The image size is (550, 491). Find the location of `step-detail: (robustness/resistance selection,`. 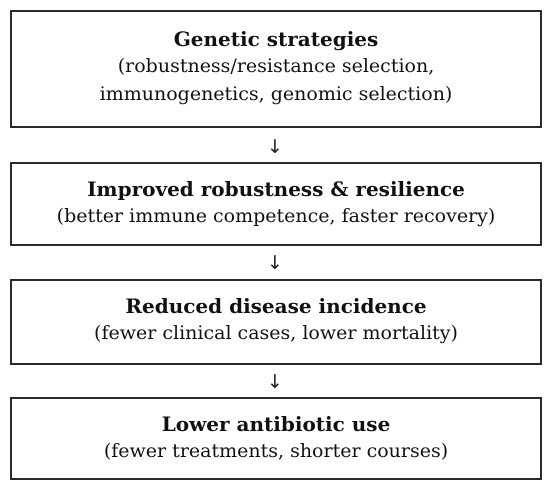

step-detail: (robustness/resistance selection, is located at coordinates (276, 66).